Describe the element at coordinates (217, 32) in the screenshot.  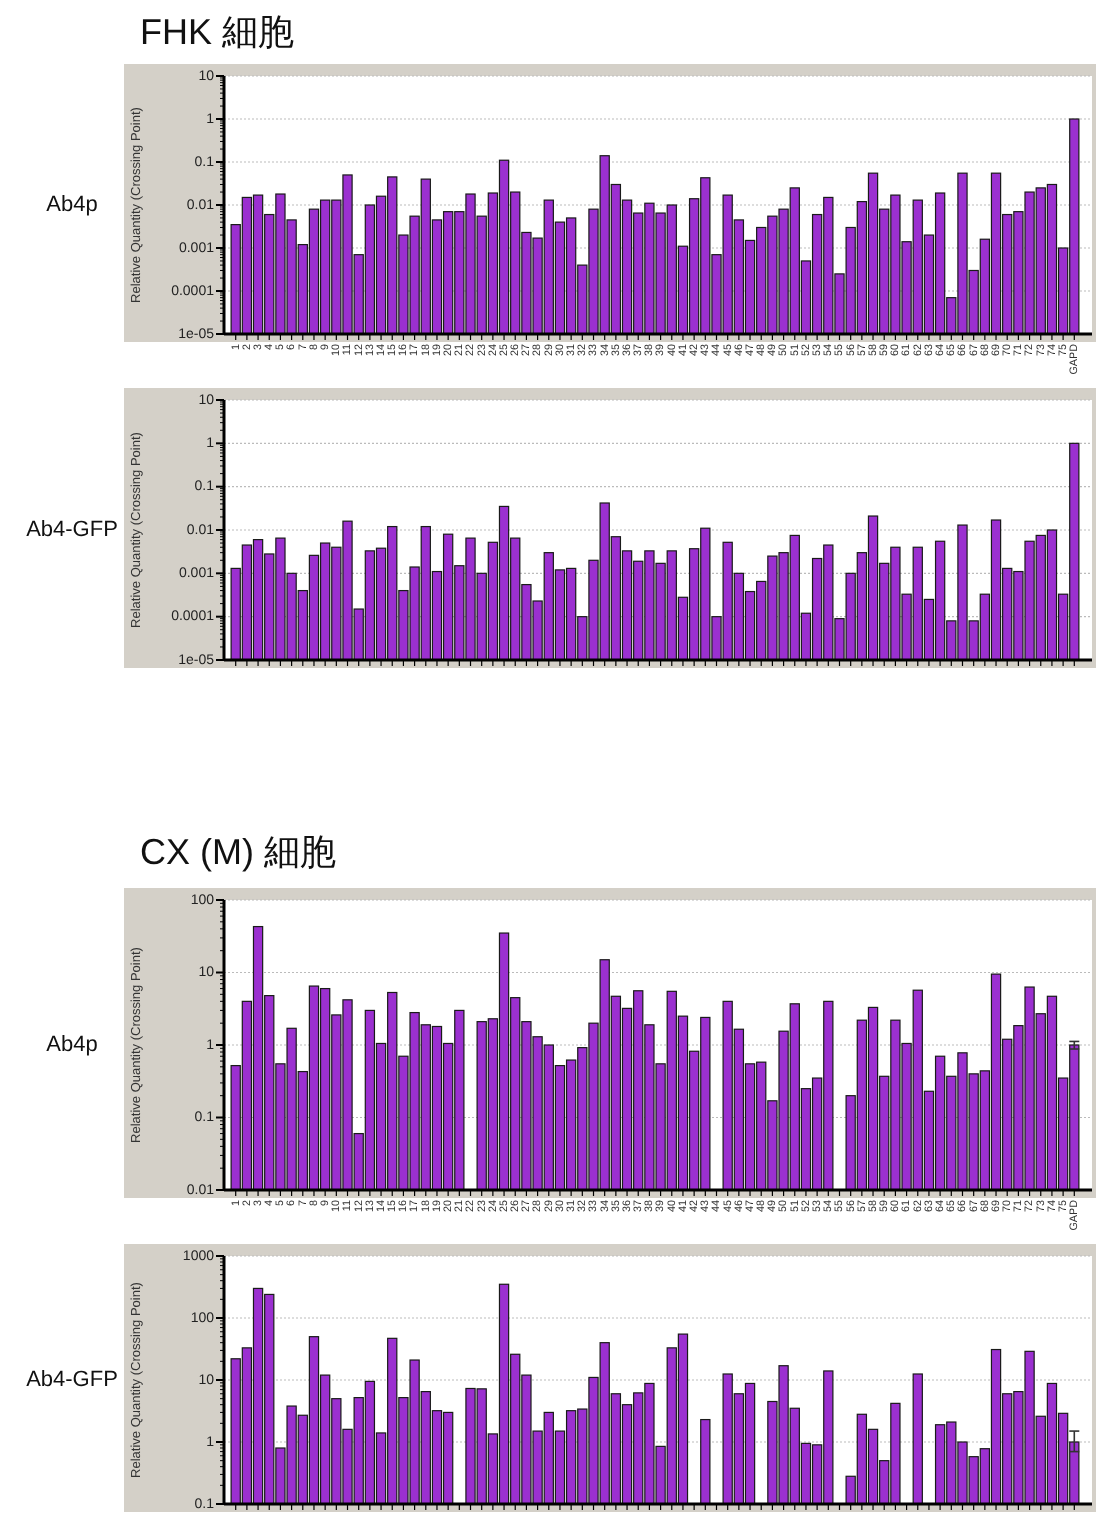
I see `chart-title: FHK 細胞` at that location.